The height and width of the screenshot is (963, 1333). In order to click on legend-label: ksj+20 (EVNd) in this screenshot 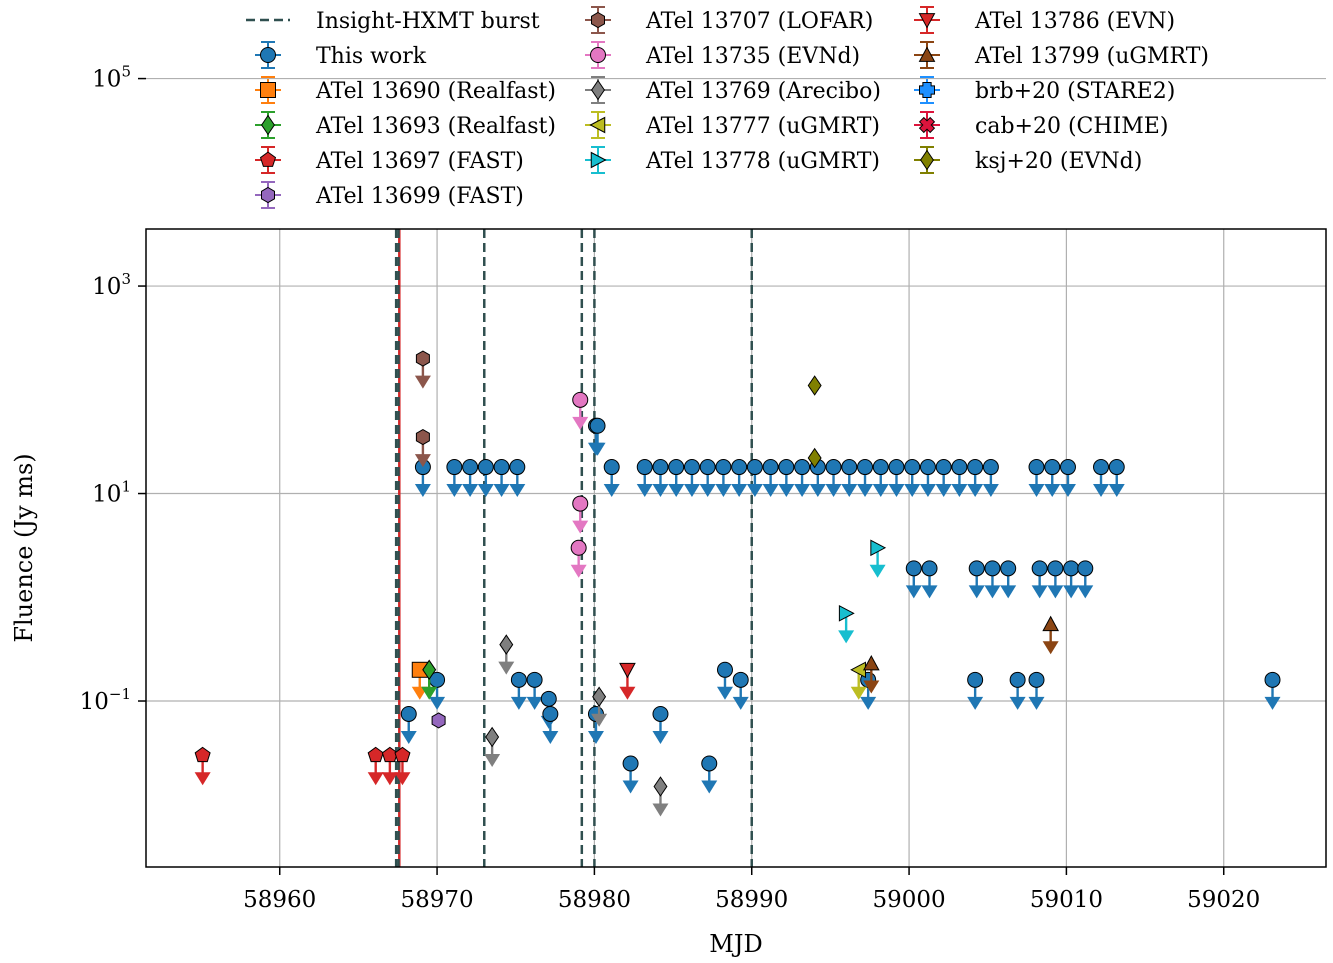, I will do `click(1058, 161)`.